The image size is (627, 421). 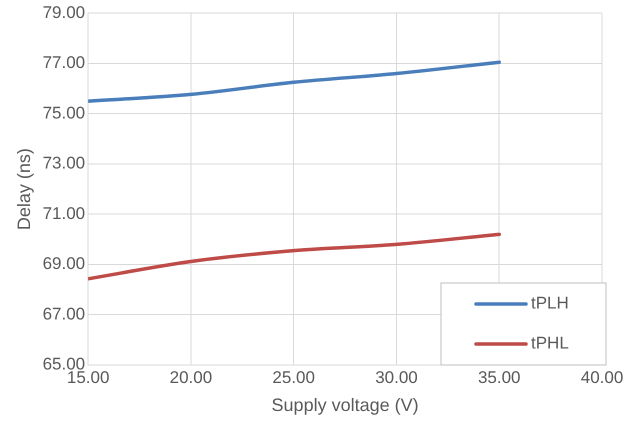 I want to click on x-tick-label: 20.00, so click(x=191, y=377).